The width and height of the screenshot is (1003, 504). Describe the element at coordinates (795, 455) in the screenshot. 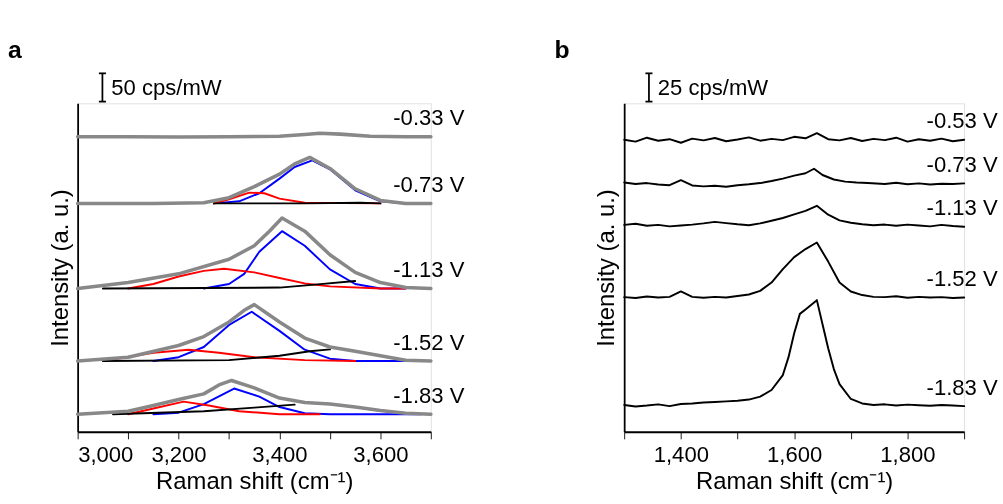

I see `x-tick-label: 1,600` at that location.